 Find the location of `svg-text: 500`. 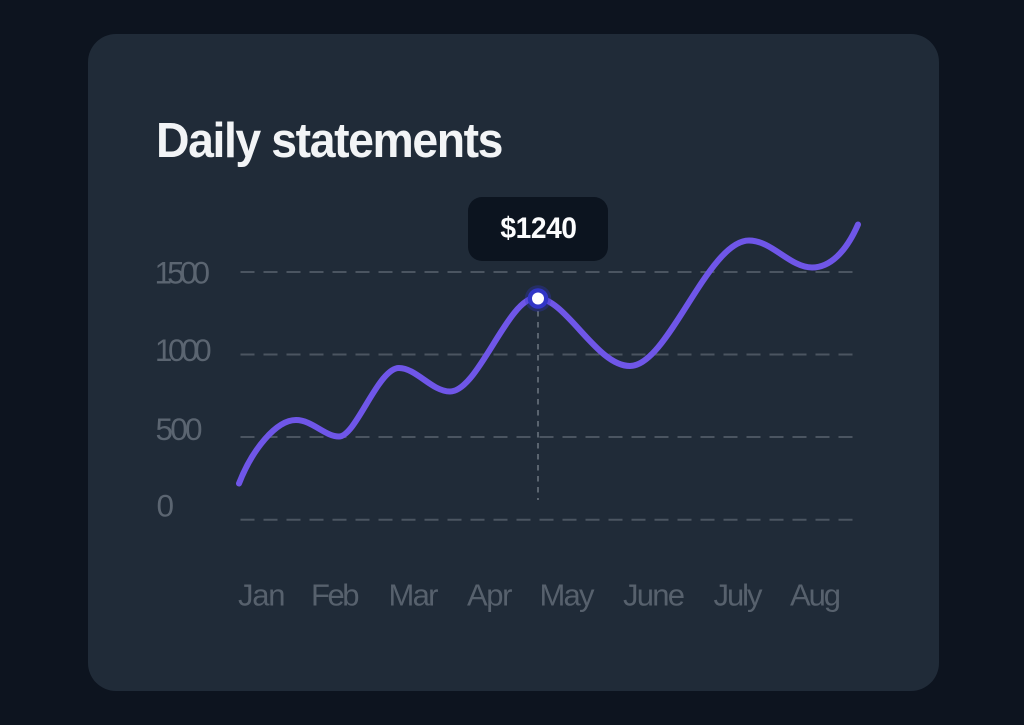

svg-text: 500 is located at coordinates (179, 429).